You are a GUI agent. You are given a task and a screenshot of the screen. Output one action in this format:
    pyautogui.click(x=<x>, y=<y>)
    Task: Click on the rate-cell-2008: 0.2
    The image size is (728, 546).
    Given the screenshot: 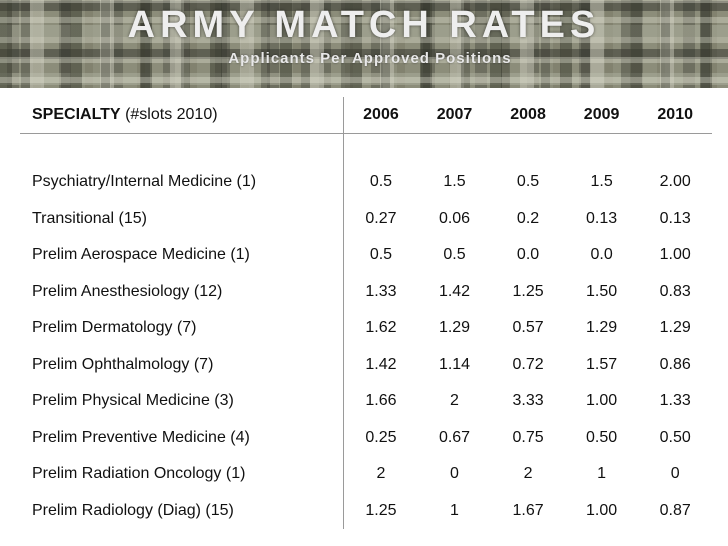 What is the action you would take?
    pyautogui.click(x=528, y=218)
    